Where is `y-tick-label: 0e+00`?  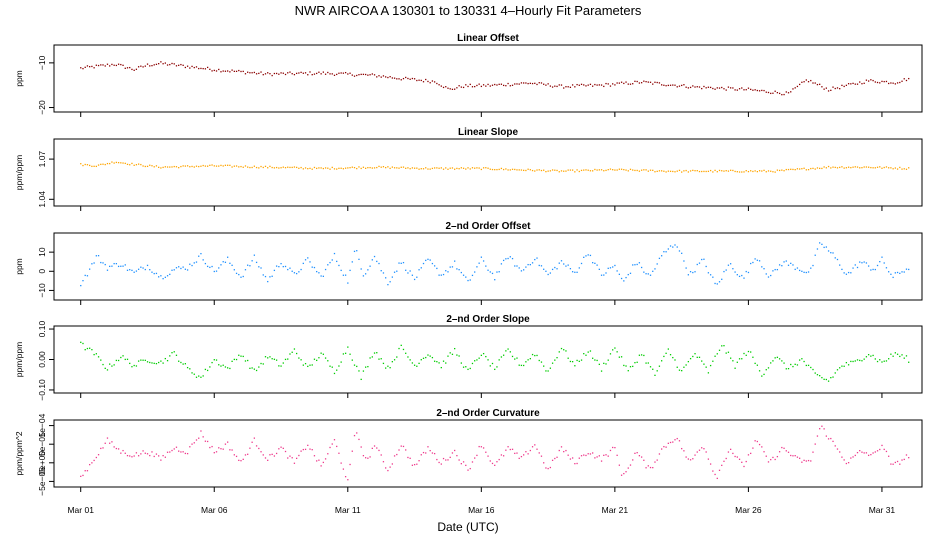
y-tick-label: 0e+00 is located at coordinates (42, 463).